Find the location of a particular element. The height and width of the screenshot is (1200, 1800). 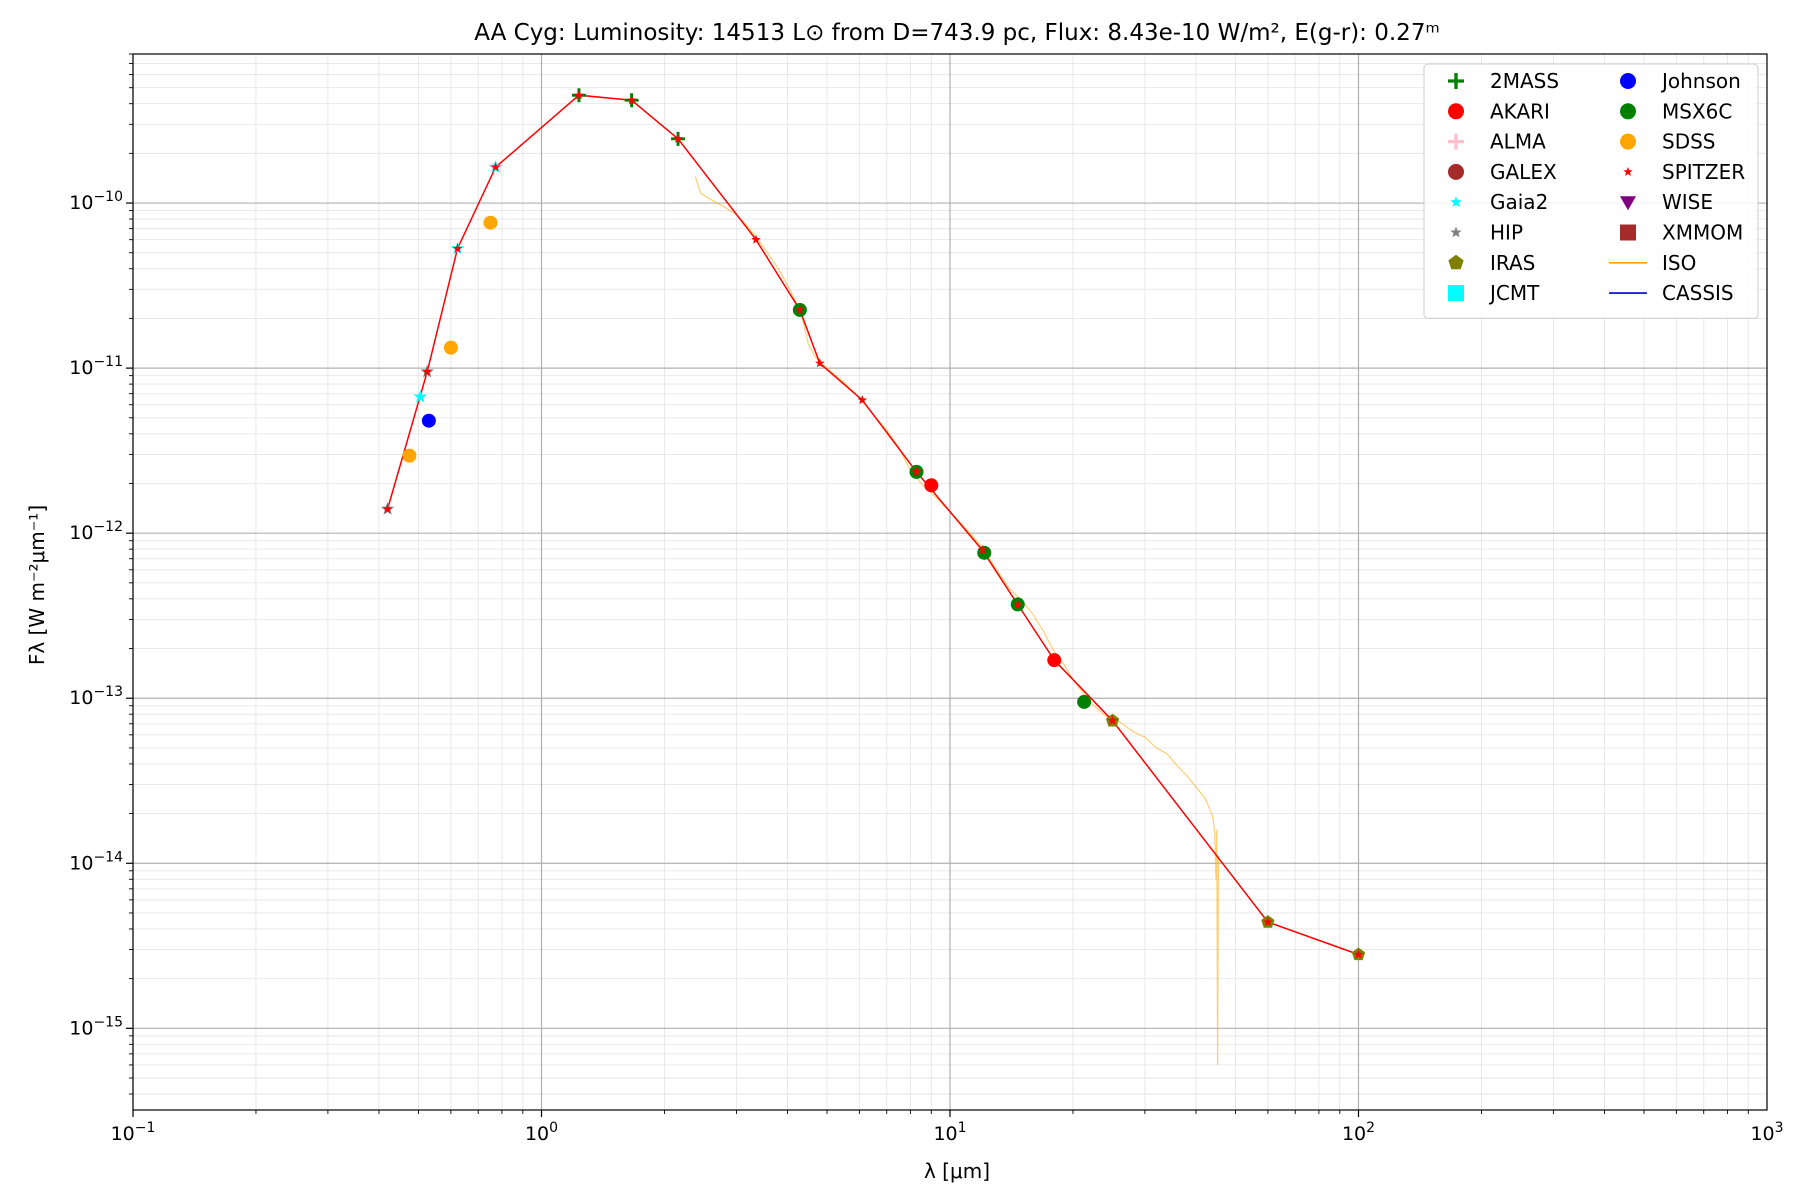

marker-gaia2 is located at coordinates (420, 396).